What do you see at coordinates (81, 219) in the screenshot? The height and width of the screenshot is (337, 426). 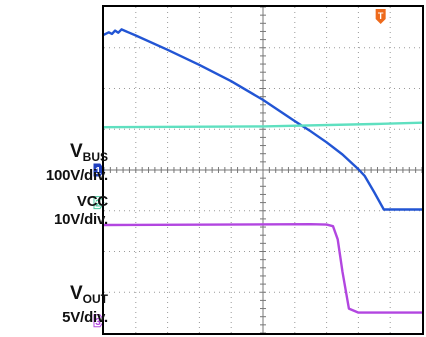 I see `vcc-scale: 10V/div.` at bounding box center [81, 219].